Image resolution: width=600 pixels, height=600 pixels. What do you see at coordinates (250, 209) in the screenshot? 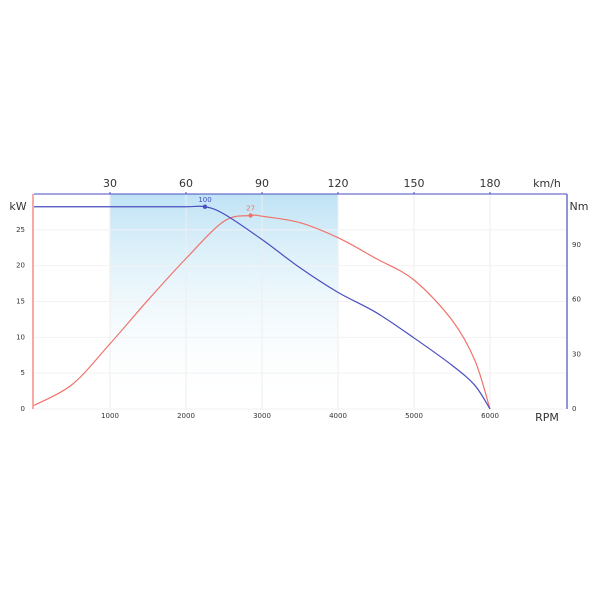
I see `annotation: 27` at bounding box center [250, 209].